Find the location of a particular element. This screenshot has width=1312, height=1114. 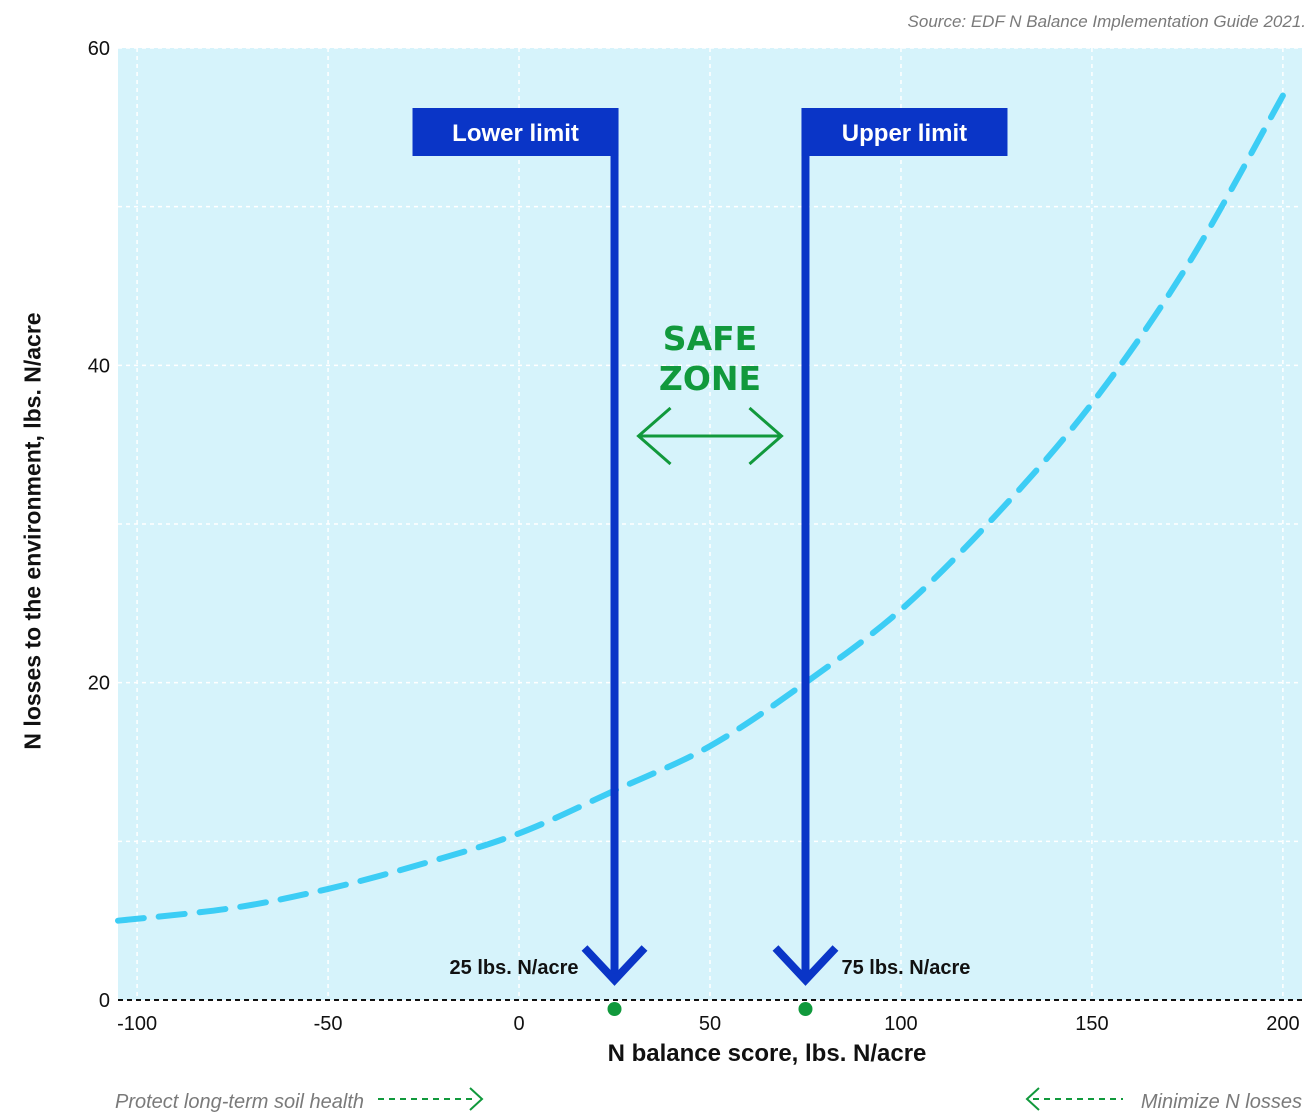

lower-limit-marker: Lower limit 25 lbs. N/acre is located at coordinates (530, 562).